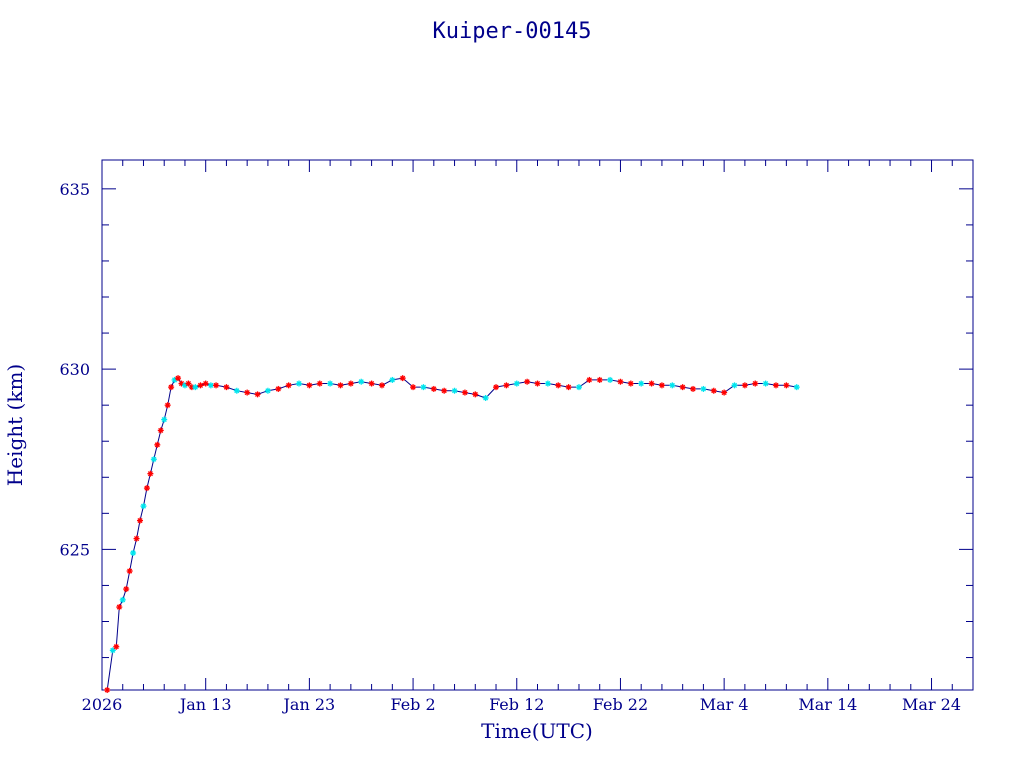 The width and height of the screenshot is (1024, 768). Describe the element at coordinates (74, 549) in the screenshot. I see `y-tick-label: 625` at that location.